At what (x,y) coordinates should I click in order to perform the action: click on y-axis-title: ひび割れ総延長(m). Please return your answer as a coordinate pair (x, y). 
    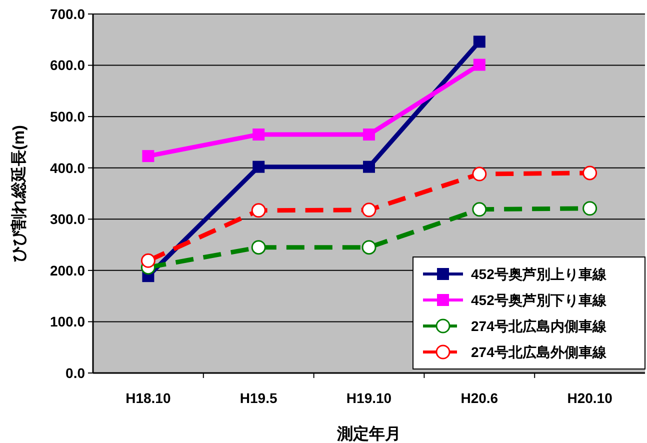
    Looking at the image, I should click on (19, 193).